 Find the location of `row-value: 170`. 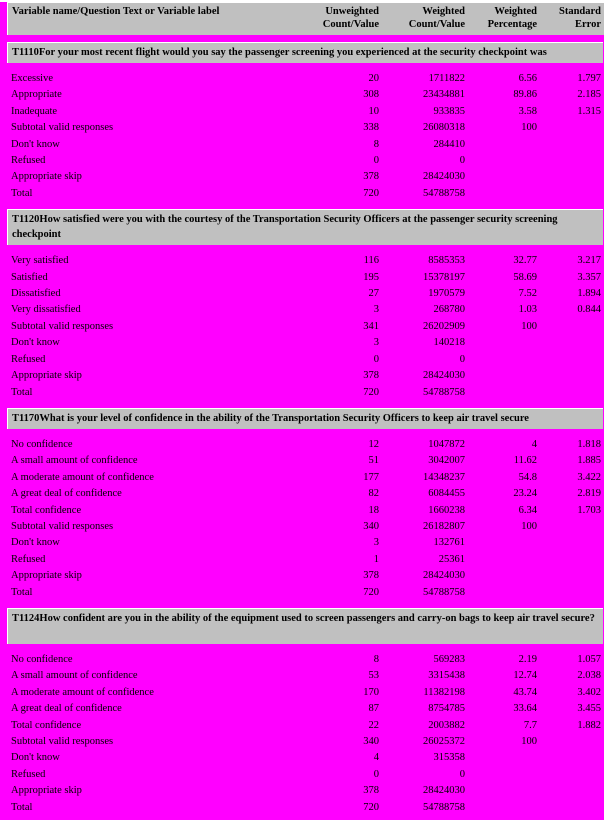

row-value: 170 is located at coordinates (371, 692).